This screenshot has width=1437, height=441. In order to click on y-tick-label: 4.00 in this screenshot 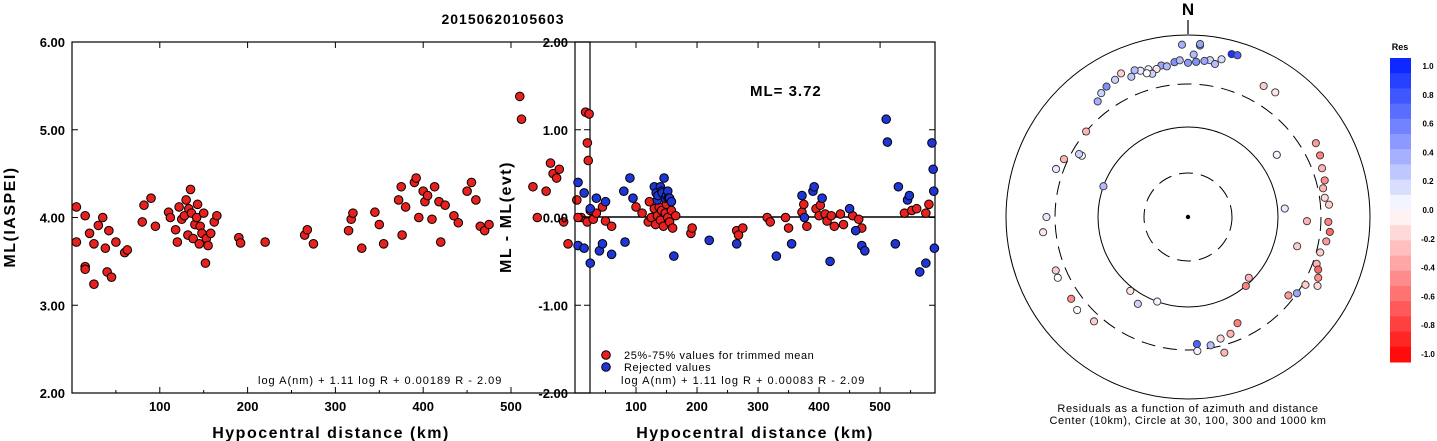, I will do `click(52, 218)`.